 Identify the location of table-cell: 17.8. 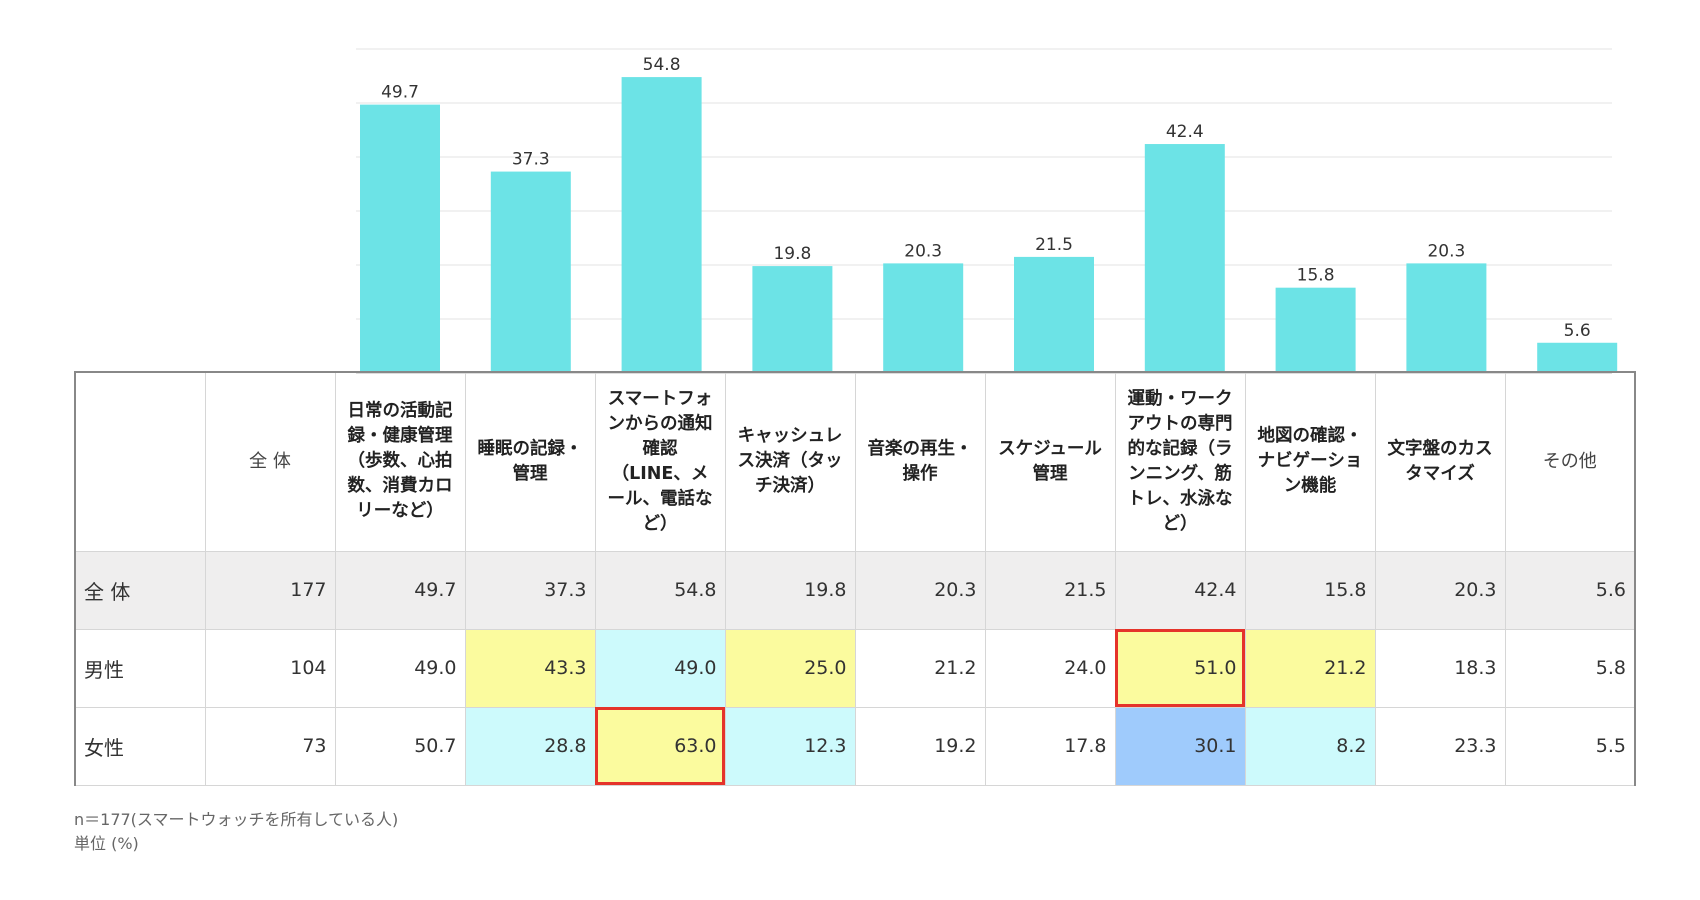
(1050, 746).